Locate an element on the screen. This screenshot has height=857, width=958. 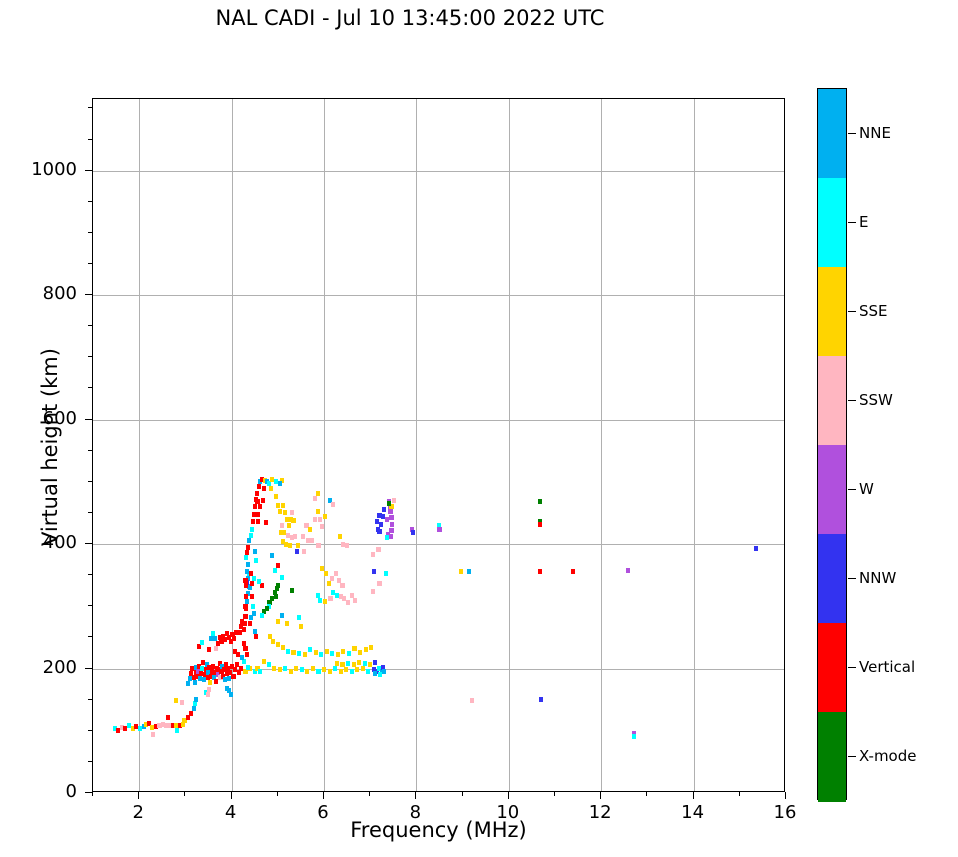
y-tick-label: 600 is located at coordinates (59, 418).